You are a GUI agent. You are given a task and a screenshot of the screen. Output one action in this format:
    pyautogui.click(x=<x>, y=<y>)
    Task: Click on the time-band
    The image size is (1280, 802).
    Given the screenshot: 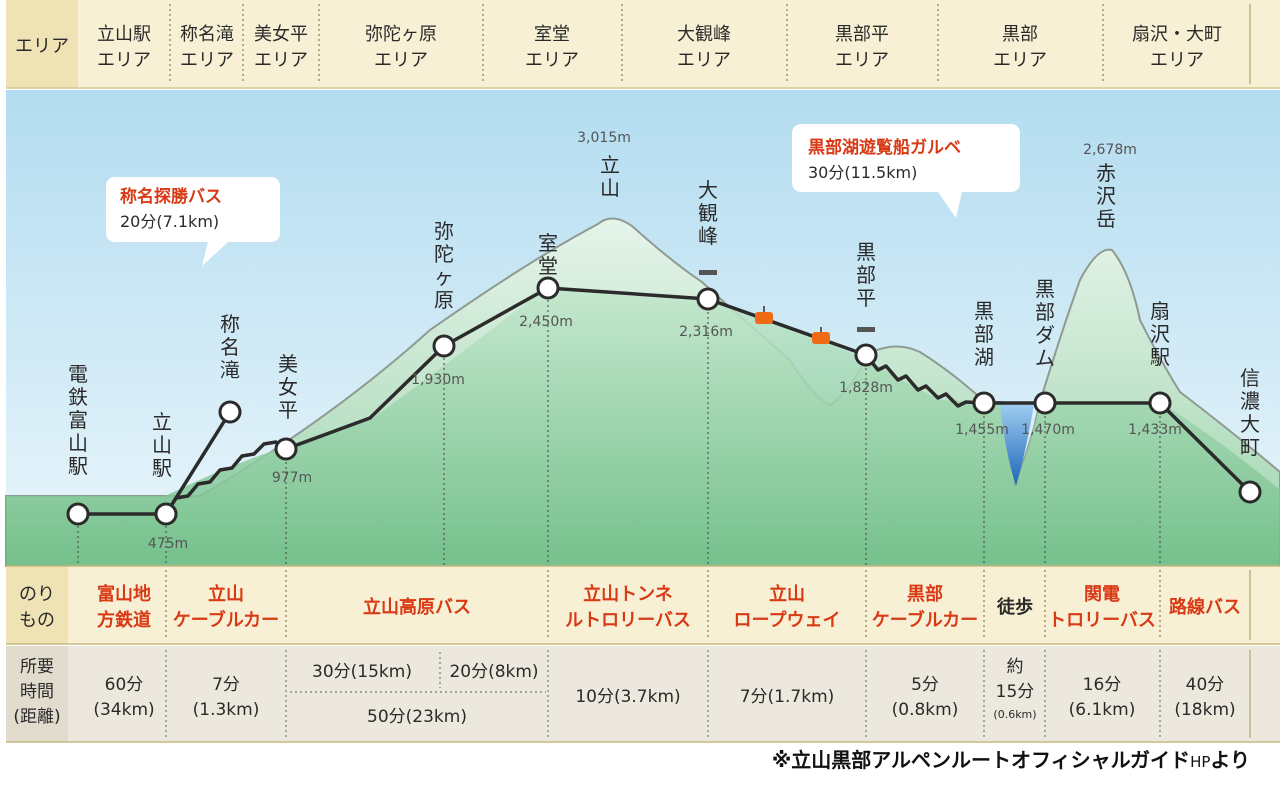 What is the action you would take?
    pyautogui.click(x=643, y=694)
    